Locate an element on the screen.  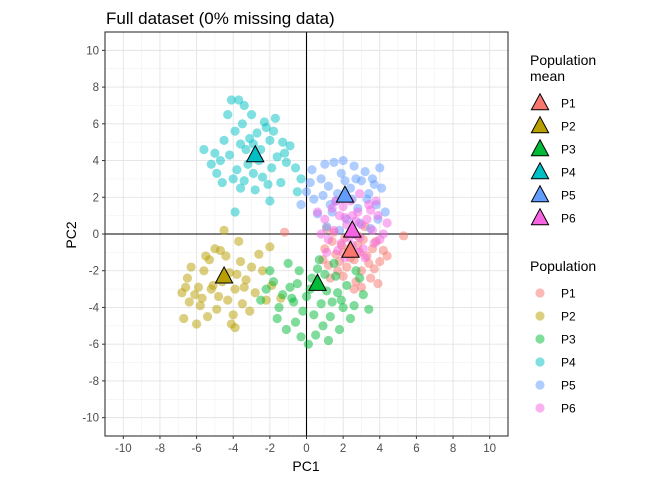
y-tick-label: 10 is located at coordinates (92, 51).